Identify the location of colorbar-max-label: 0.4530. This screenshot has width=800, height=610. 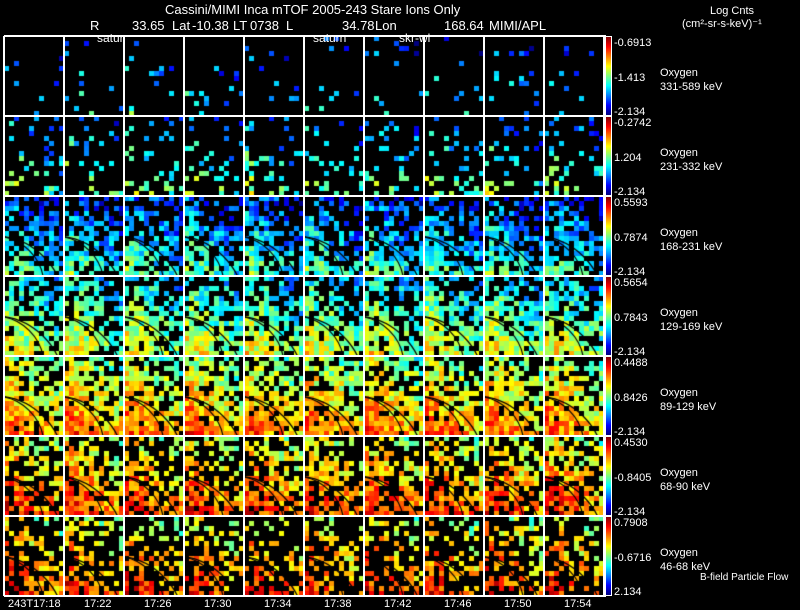
(631, 443).